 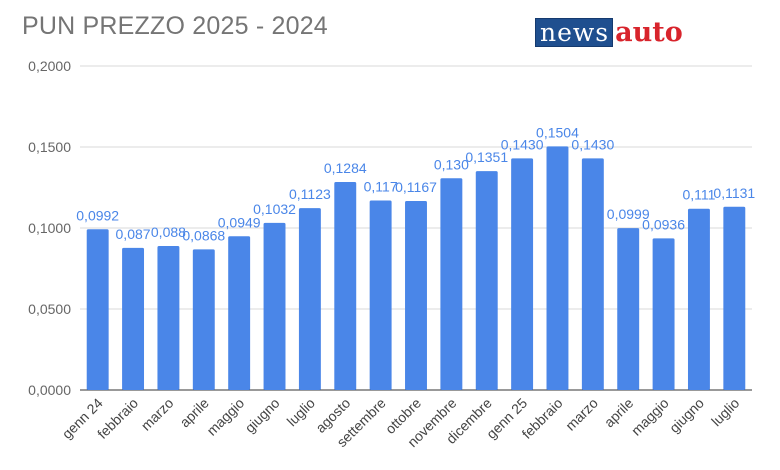 I want to click on y-axis-ticks: 0,0000 0,0500 0,1000 0,1500 0,2000, so click(x=49, y=228).